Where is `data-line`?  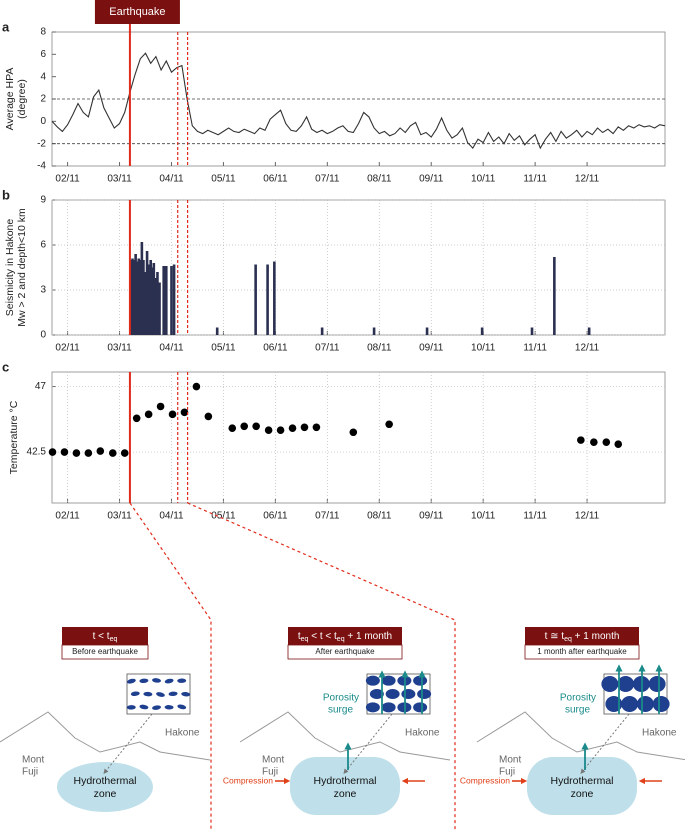 data-line is located at coordinates (358, 101).